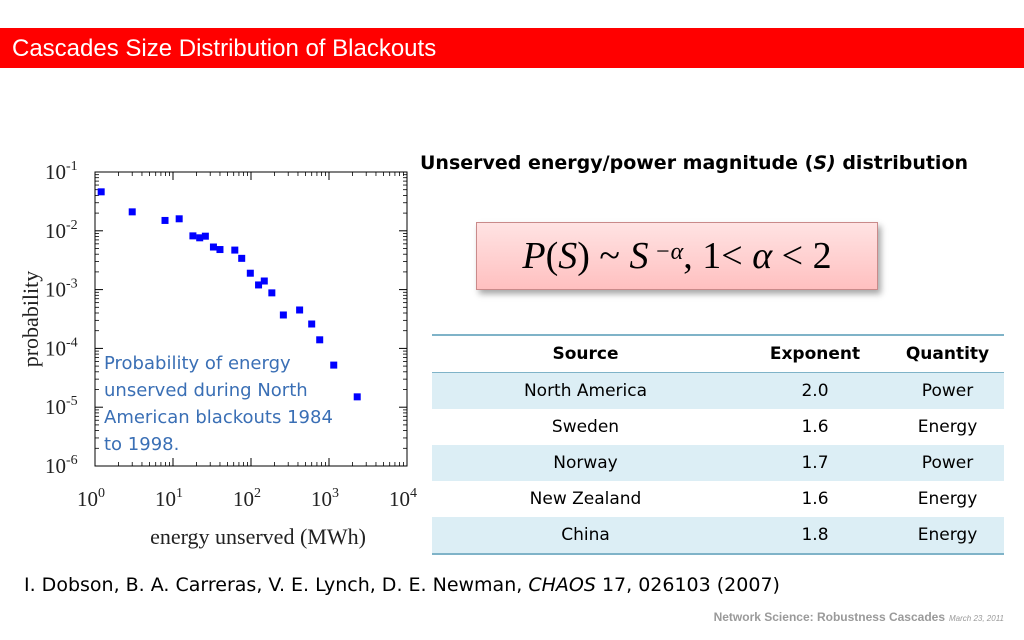 The height and width of the screenshot is (640, 1024). Describe the element at coordinates (30, 319) in the screenshot. I see `y-axis-label: probability` at that location.